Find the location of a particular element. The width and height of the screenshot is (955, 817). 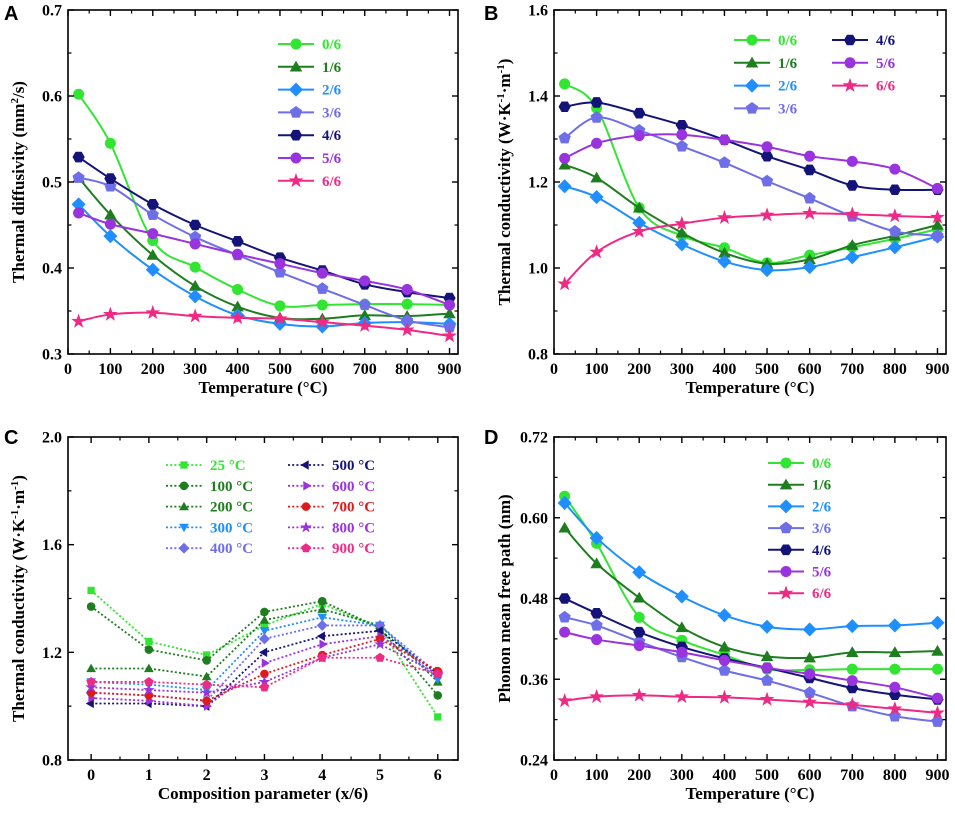

y-tick-label: 1.2 is located at coordinates (52, 653).